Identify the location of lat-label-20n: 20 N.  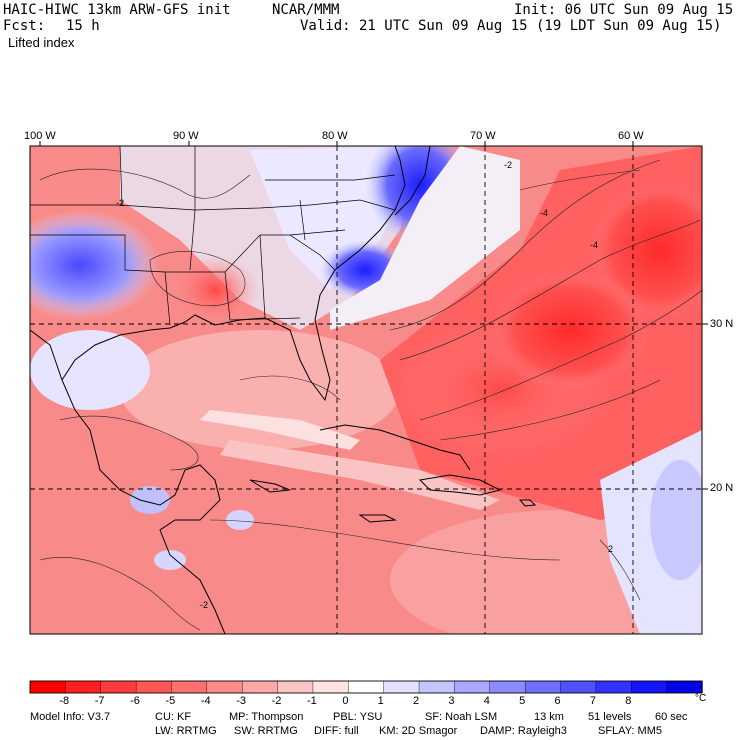
(722, 488).